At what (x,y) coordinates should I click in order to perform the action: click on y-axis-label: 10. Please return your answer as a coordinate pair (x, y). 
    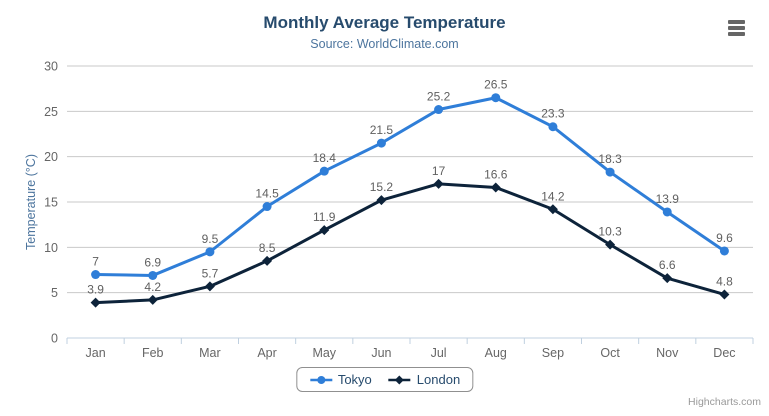
    Looking at the image, I should click on (51, 248).